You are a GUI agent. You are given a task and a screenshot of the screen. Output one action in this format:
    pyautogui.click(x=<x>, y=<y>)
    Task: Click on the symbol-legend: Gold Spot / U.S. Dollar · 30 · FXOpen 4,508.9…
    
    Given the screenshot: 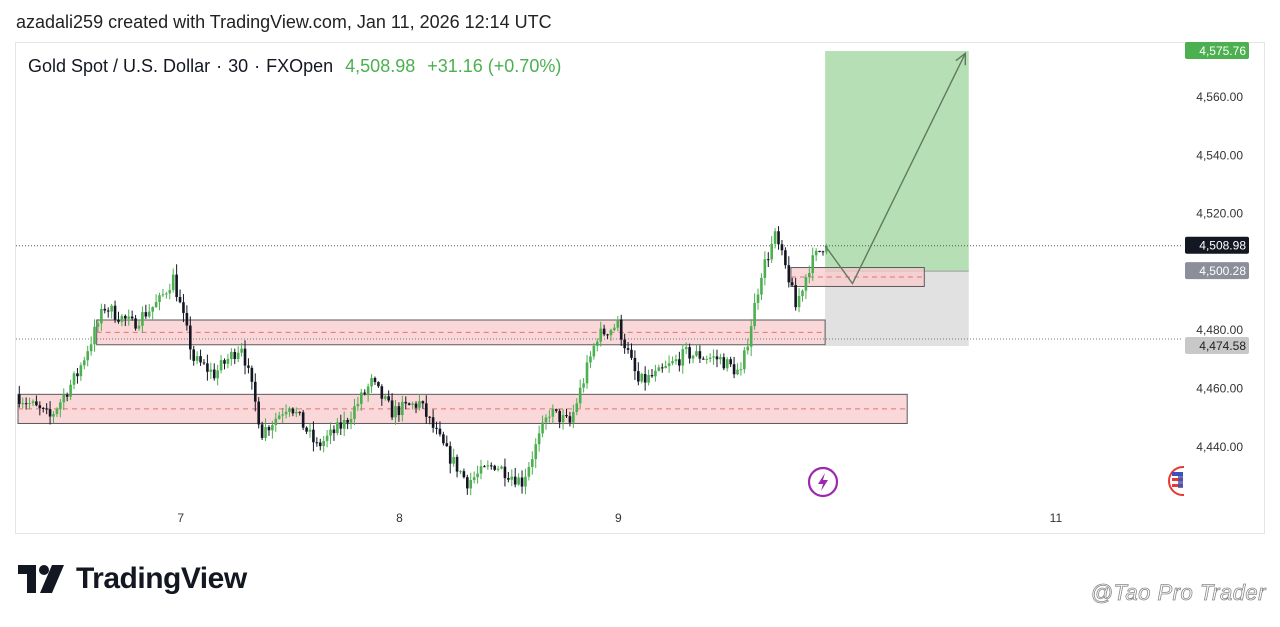 What is the action you would take?
    pyautogui.click(x=295, y=66)
    